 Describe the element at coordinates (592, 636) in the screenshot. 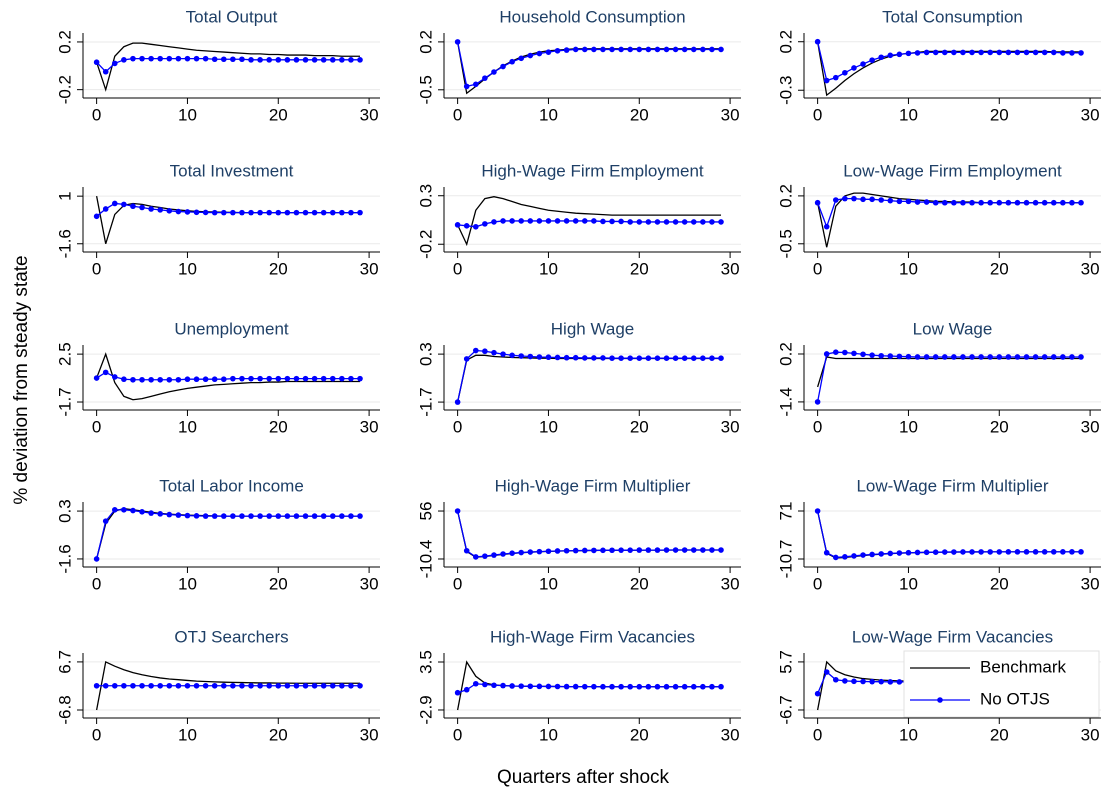

I see `panel-title: High-Wage Firm Vacancies` at that location.